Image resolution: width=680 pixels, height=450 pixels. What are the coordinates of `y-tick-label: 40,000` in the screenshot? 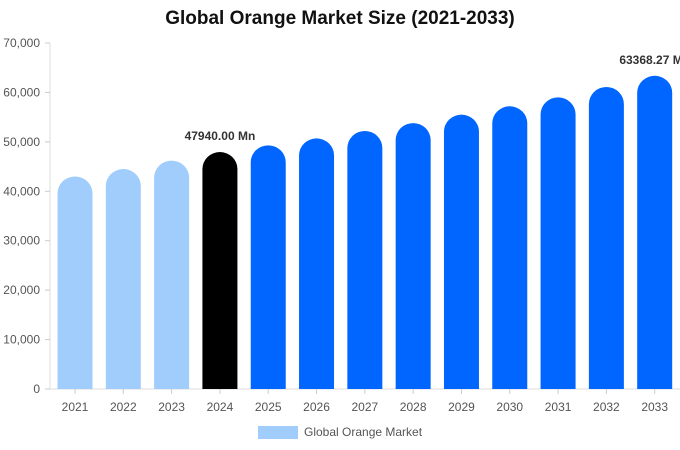 It's located at (21, 191).